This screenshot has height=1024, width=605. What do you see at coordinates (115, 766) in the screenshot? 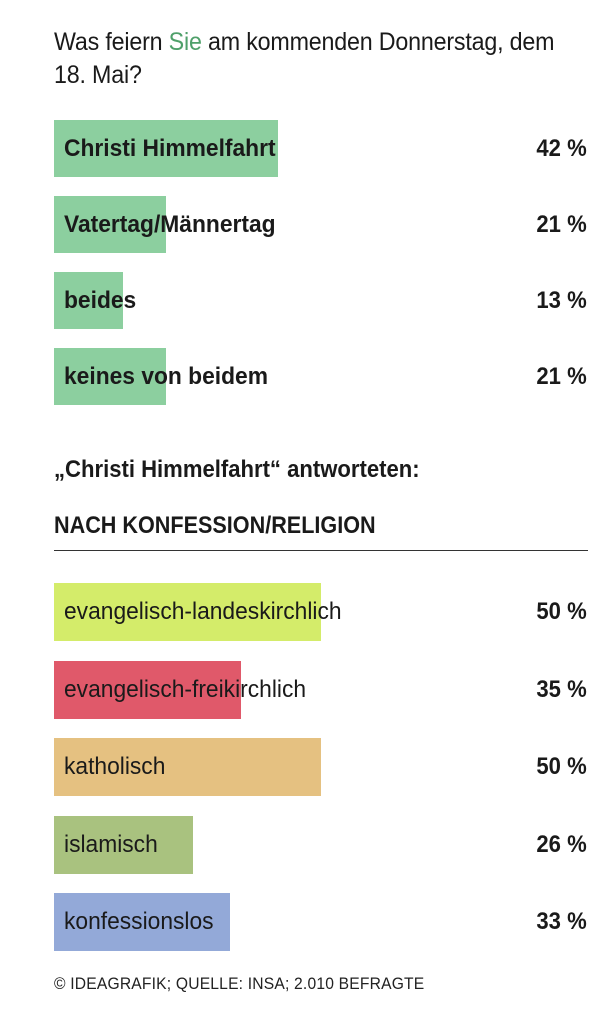
I see `religion-category-label: katholisch` at bounding box center [115, 766].